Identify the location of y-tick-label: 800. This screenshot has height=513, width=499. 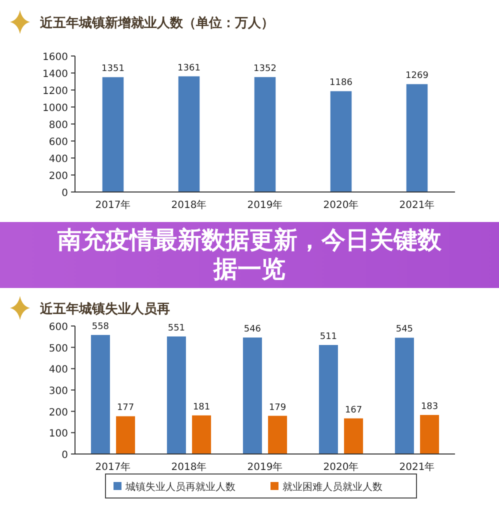
(58, 125).